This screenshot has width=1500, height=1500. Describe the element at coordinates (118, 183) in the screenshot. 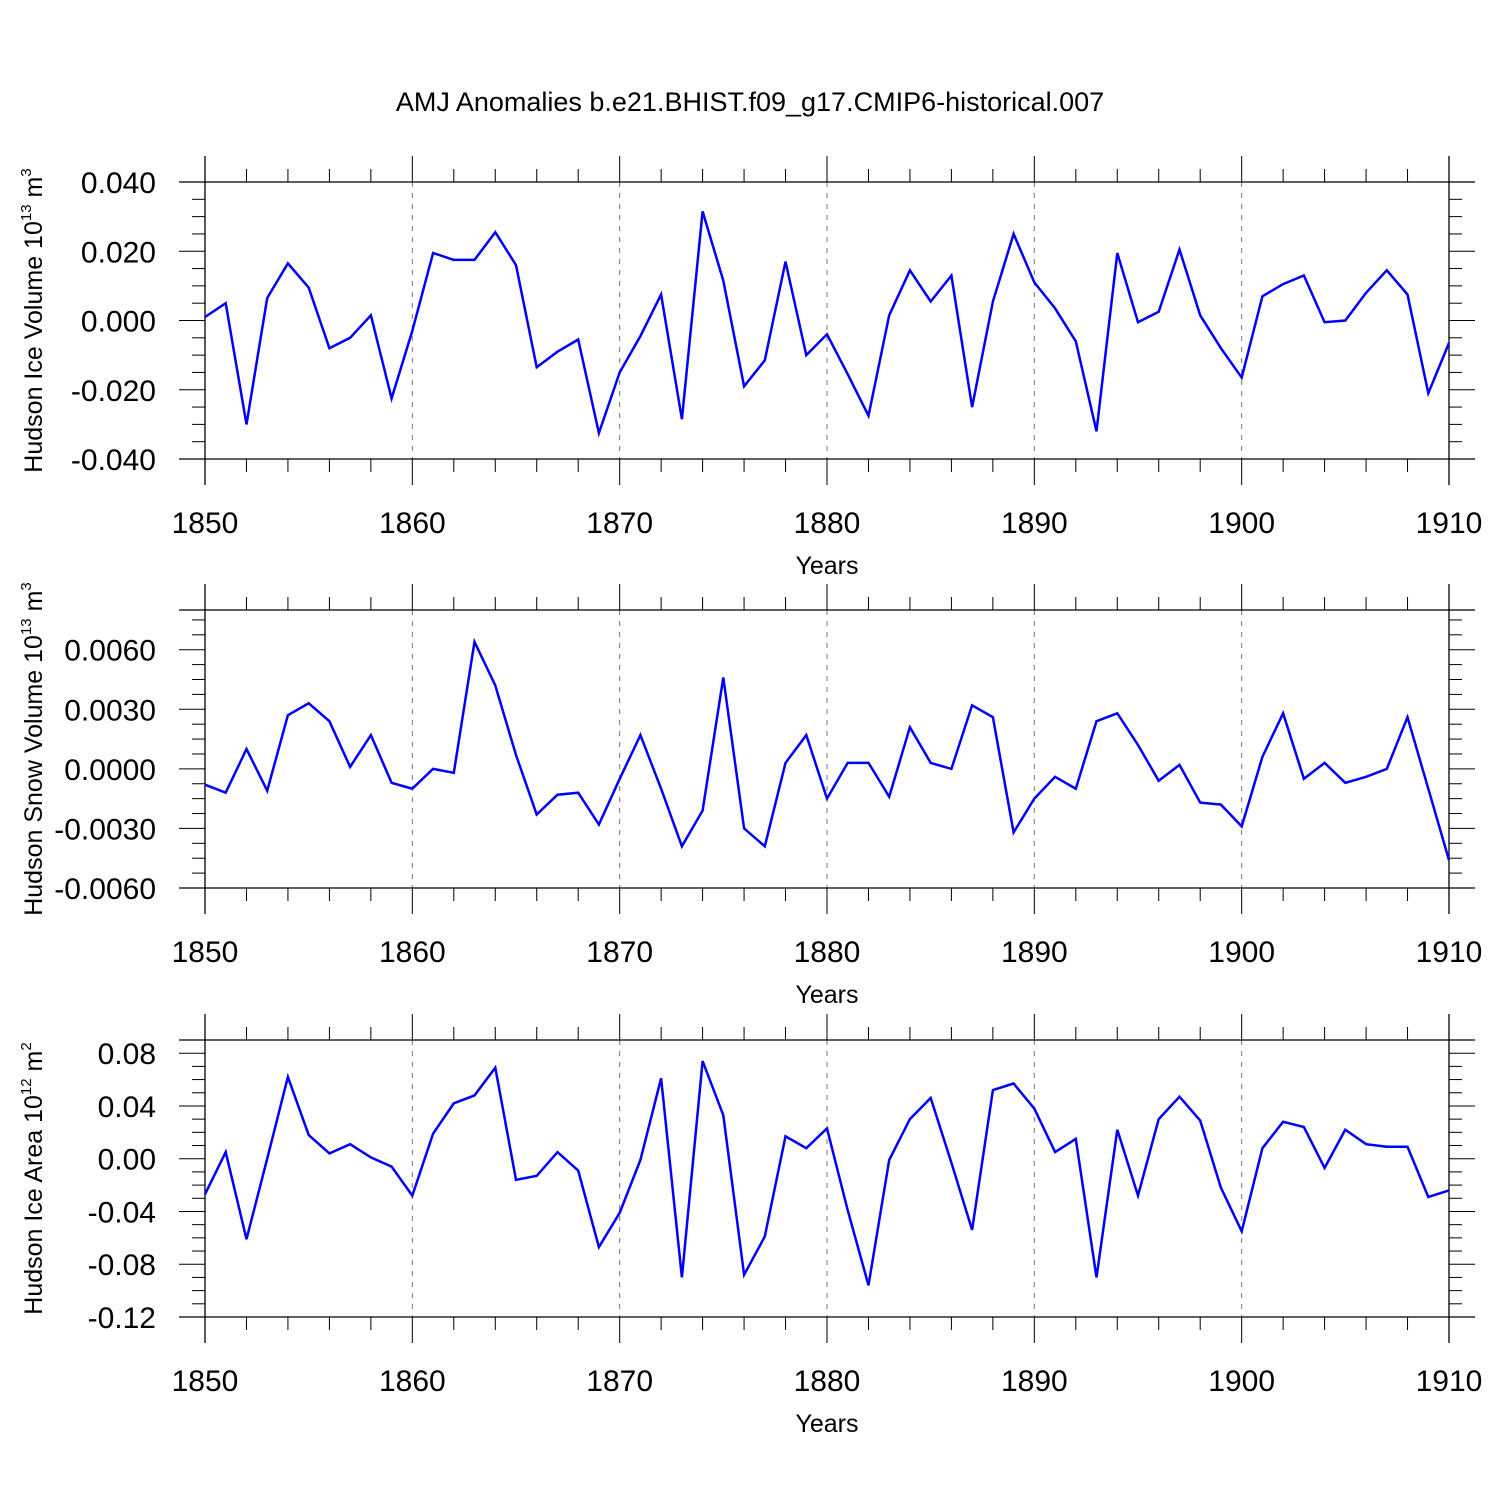

I see `y-tick-label: 0.040` at that location.